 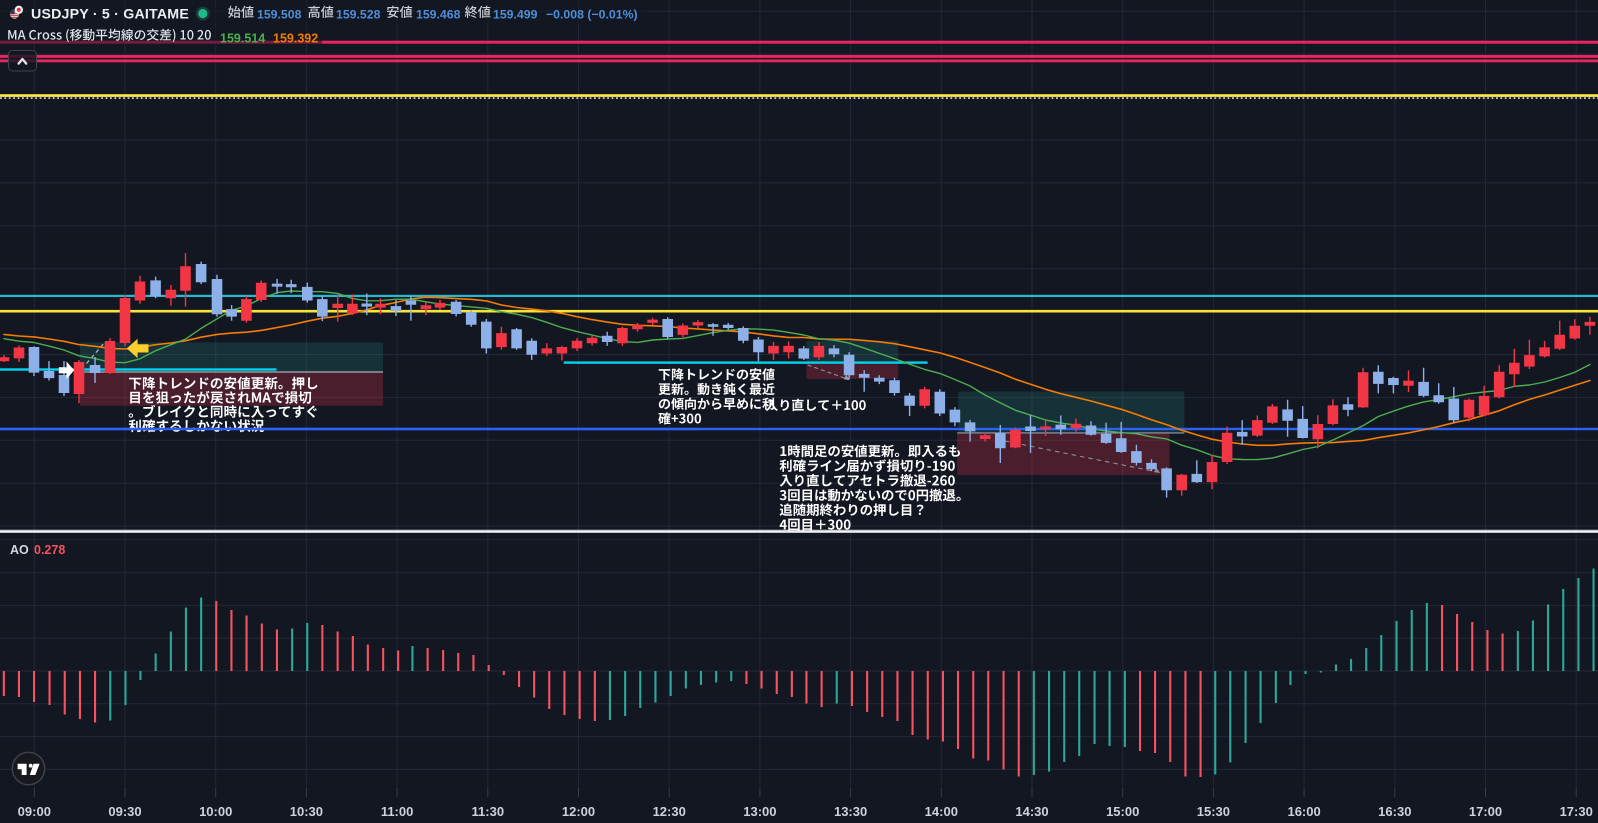 I want to click on svg-text: 159.468, so click(x=438, y=14).